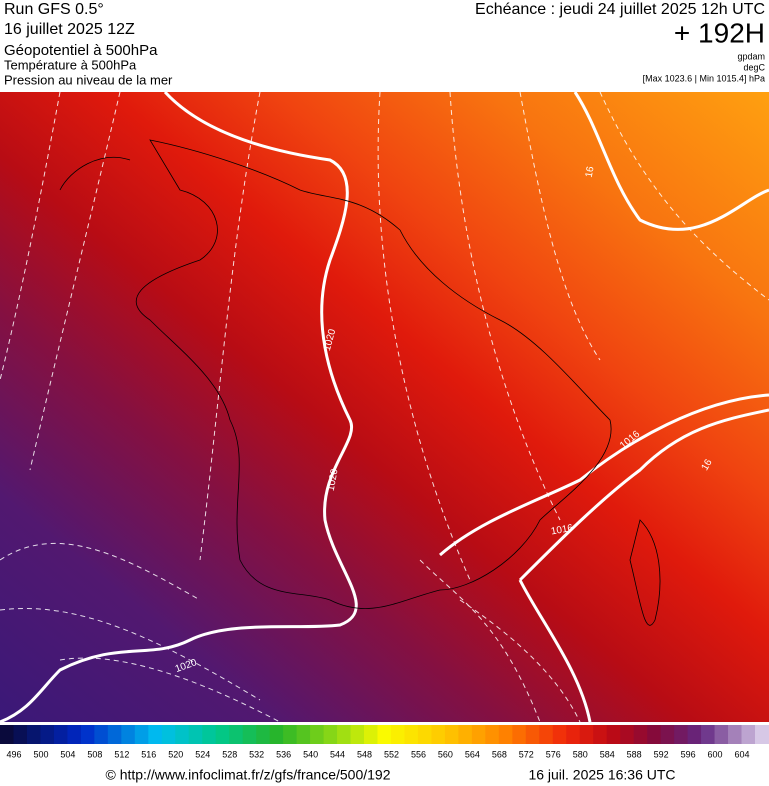 Image resolution: width=769 pixels, height=786 pixels. Describe the element at coordinates (751, 56) in the screenshot. I see `unit: gpdam` at that location.